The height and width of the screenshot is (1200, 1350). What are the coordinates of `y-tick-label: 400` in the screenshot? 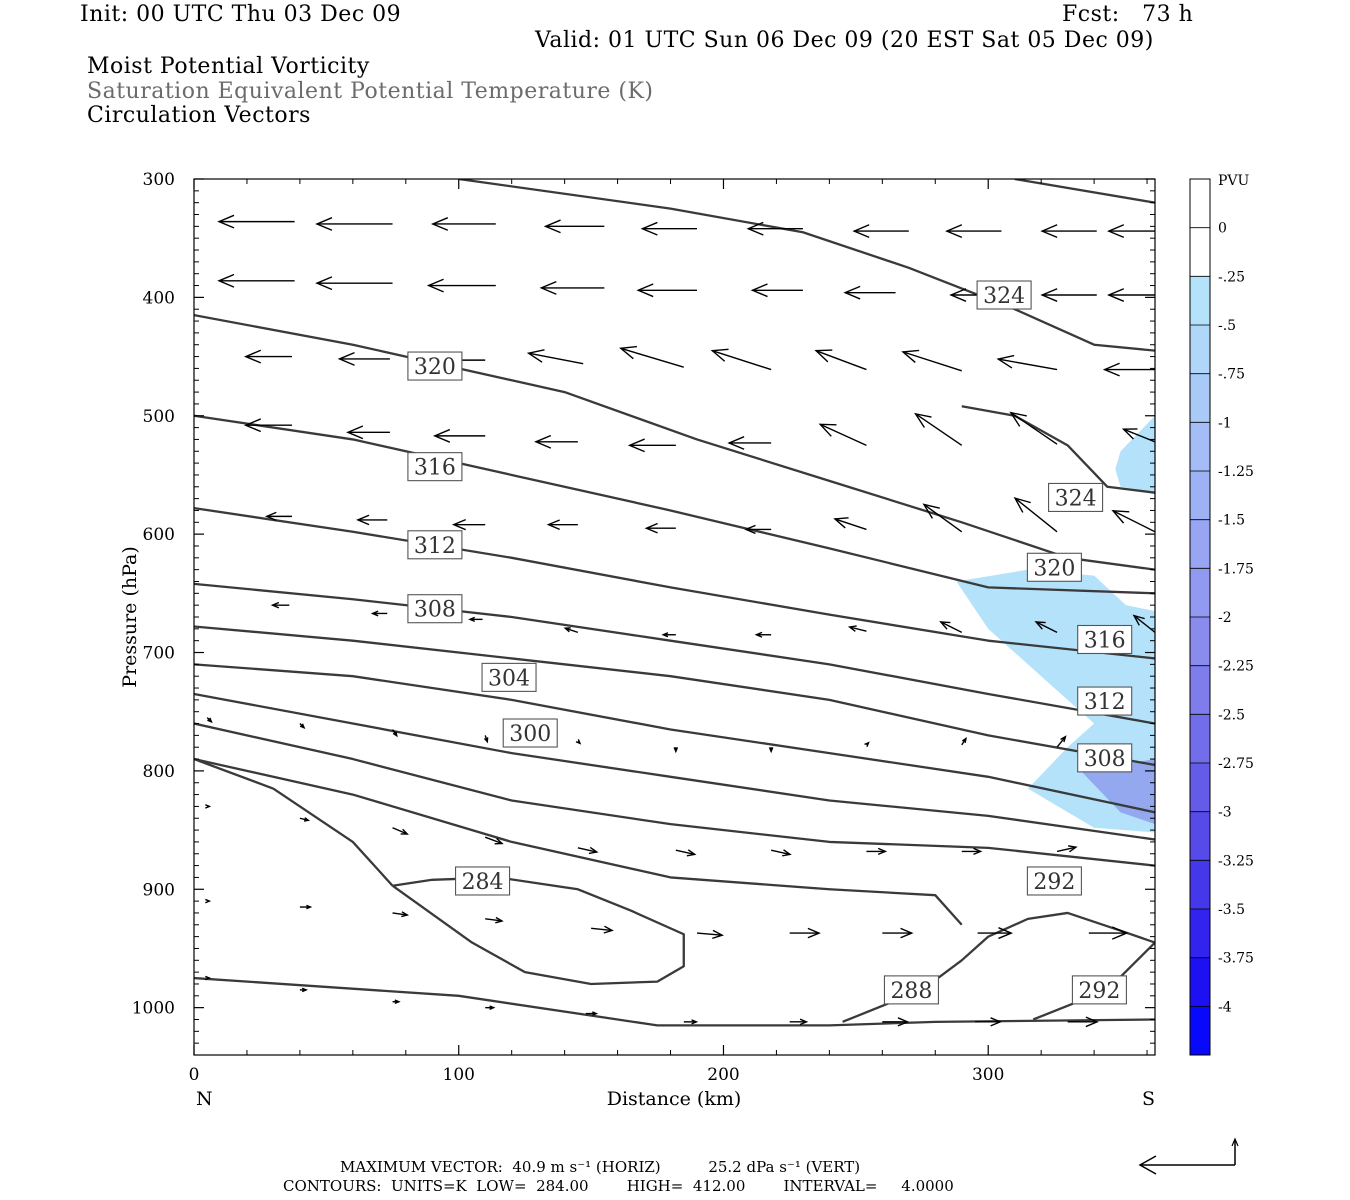 It's located at (159, 298).